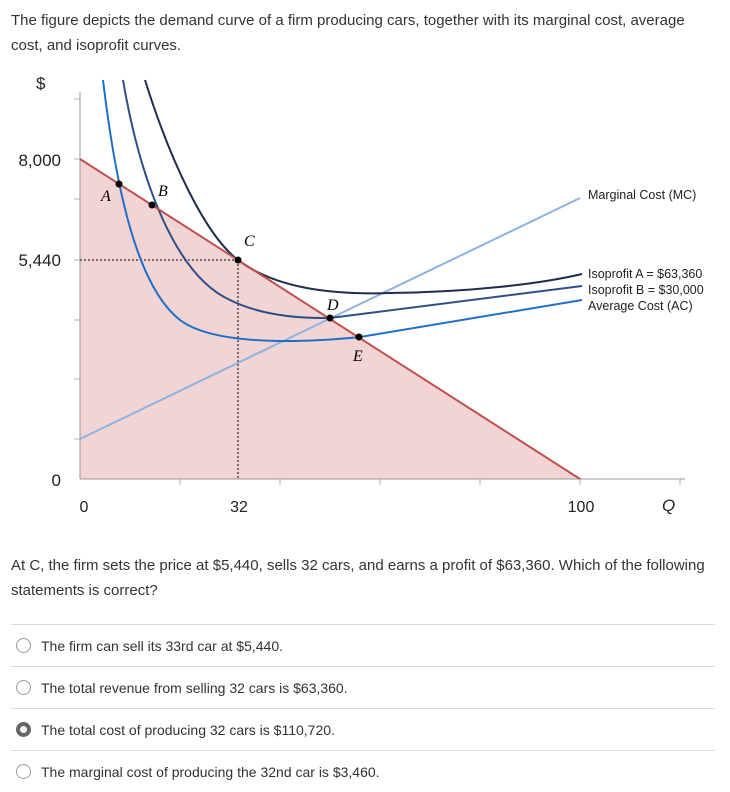 The image size is (730, 792). I want to click on label-a: A, so click(105, 196).